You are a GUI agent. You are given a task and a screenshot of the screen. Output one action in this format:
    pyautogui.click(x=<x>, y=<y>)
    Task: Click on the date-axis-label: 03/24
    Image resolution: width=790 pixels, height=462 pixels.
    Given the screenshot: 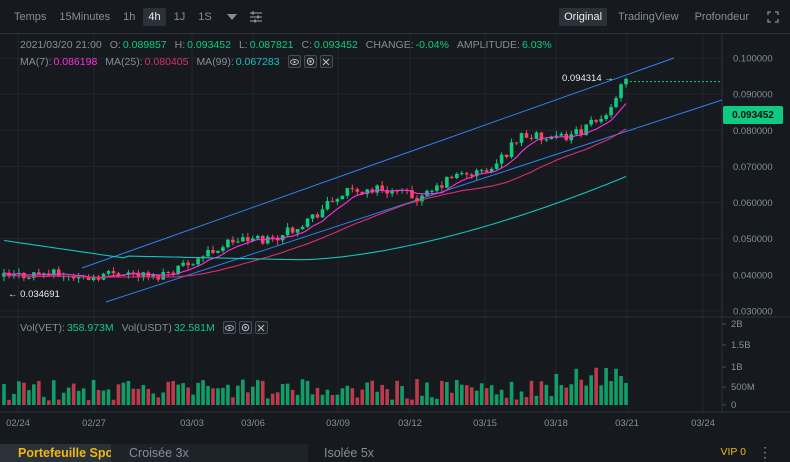 What is the action you would take?
    pyautogui.click(x=703, y=423)
    